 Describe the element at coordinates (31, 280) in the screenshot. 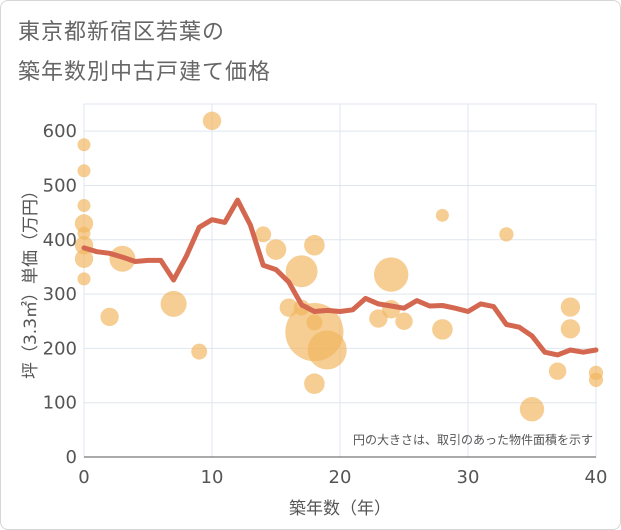

I see `y-axis-label: 坪（3.3㎡）単価（万円）` at that location.